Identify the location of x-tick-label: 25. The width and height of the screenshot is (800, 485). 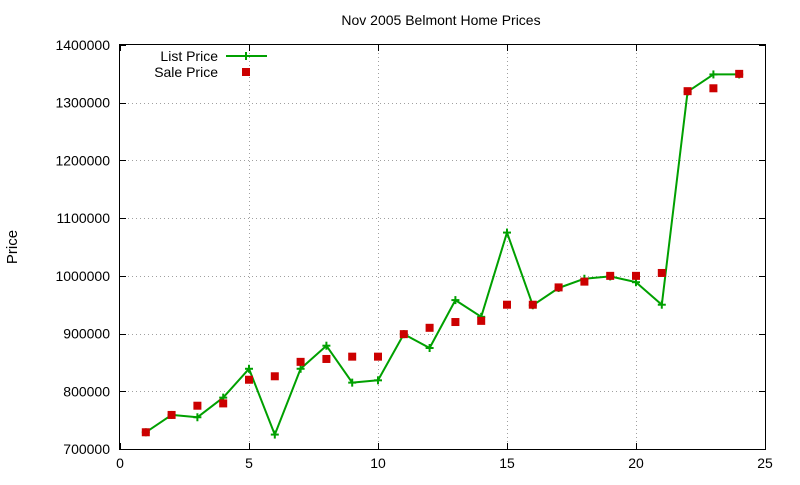
(765, 463).